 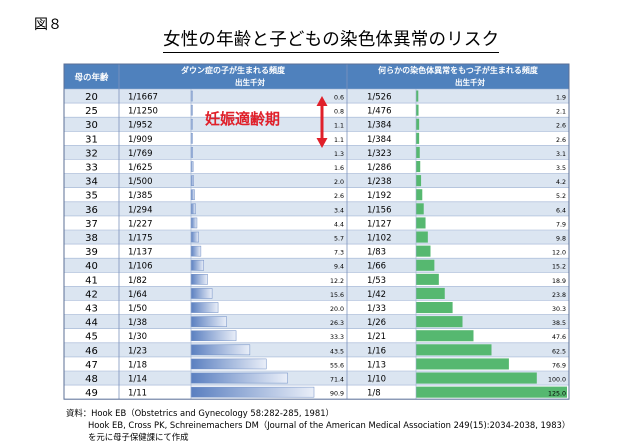 What do you see at coordinates (137, 365) in the screenshot?
I see `down-ratio-cell: 1/18` at bounding box center [137, 365].